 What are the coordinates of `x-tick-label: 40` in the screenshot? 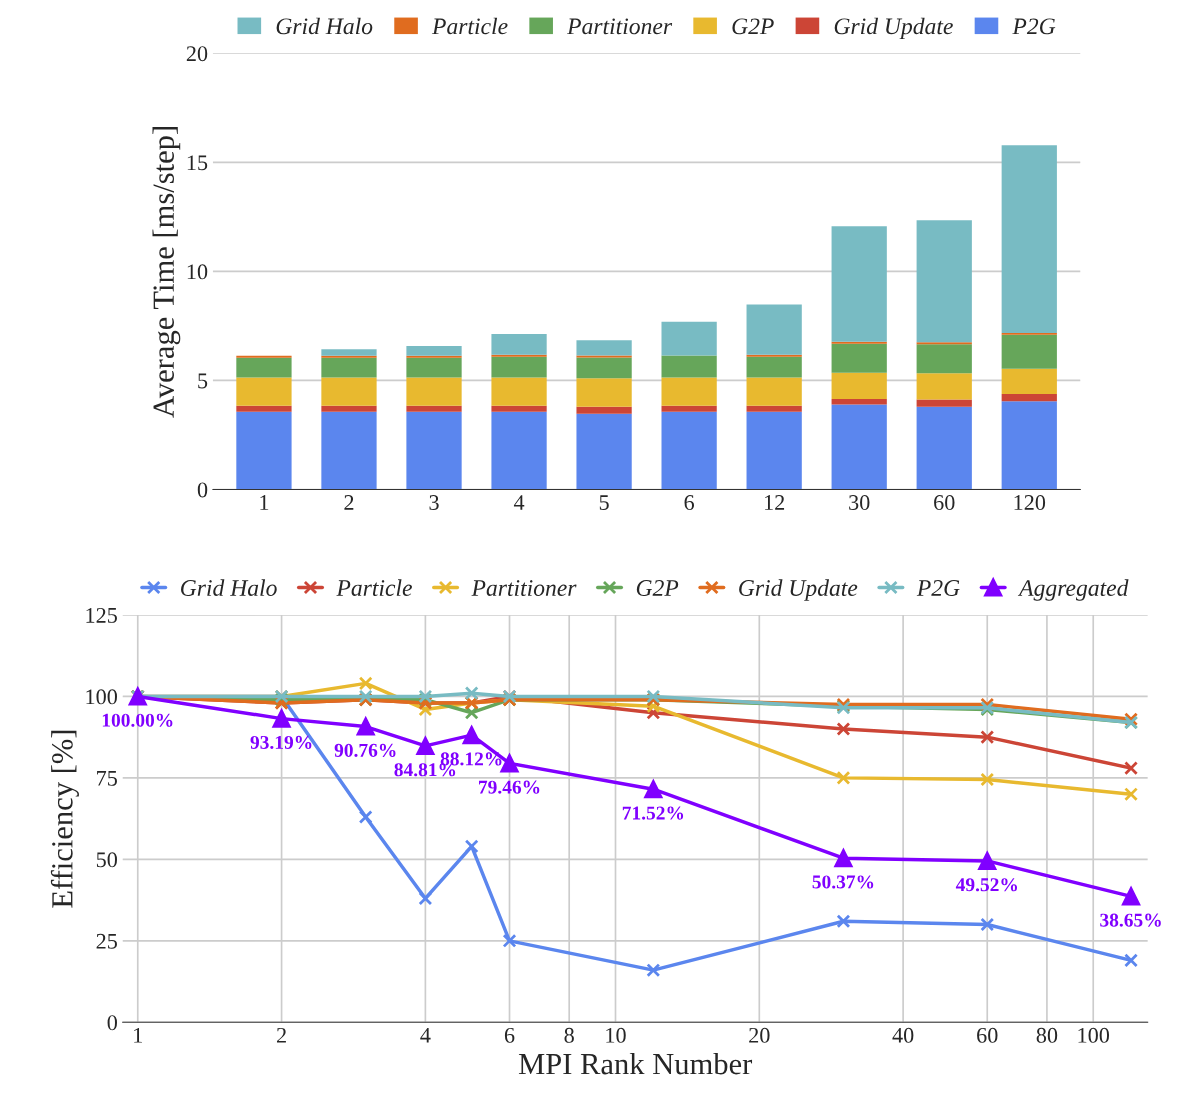 It's located at (903, 1035).